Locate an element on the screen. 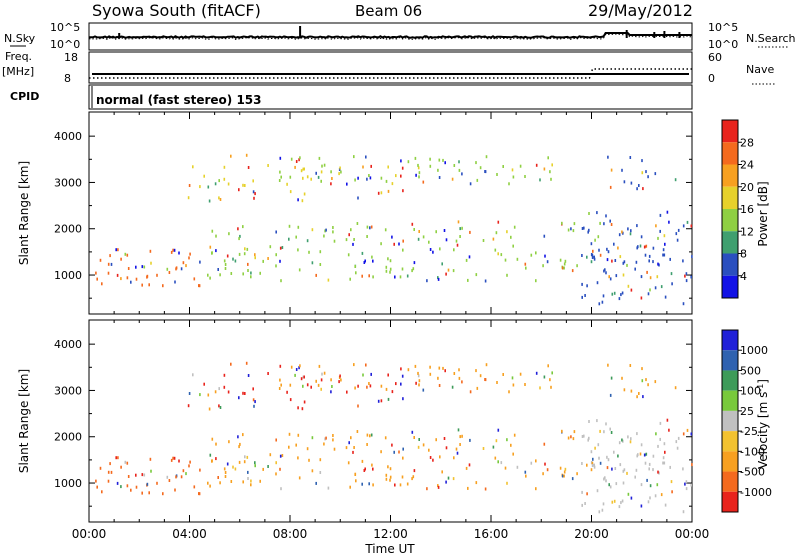  colorbar-tick-label: 20 is located at coordinates (747, 187).